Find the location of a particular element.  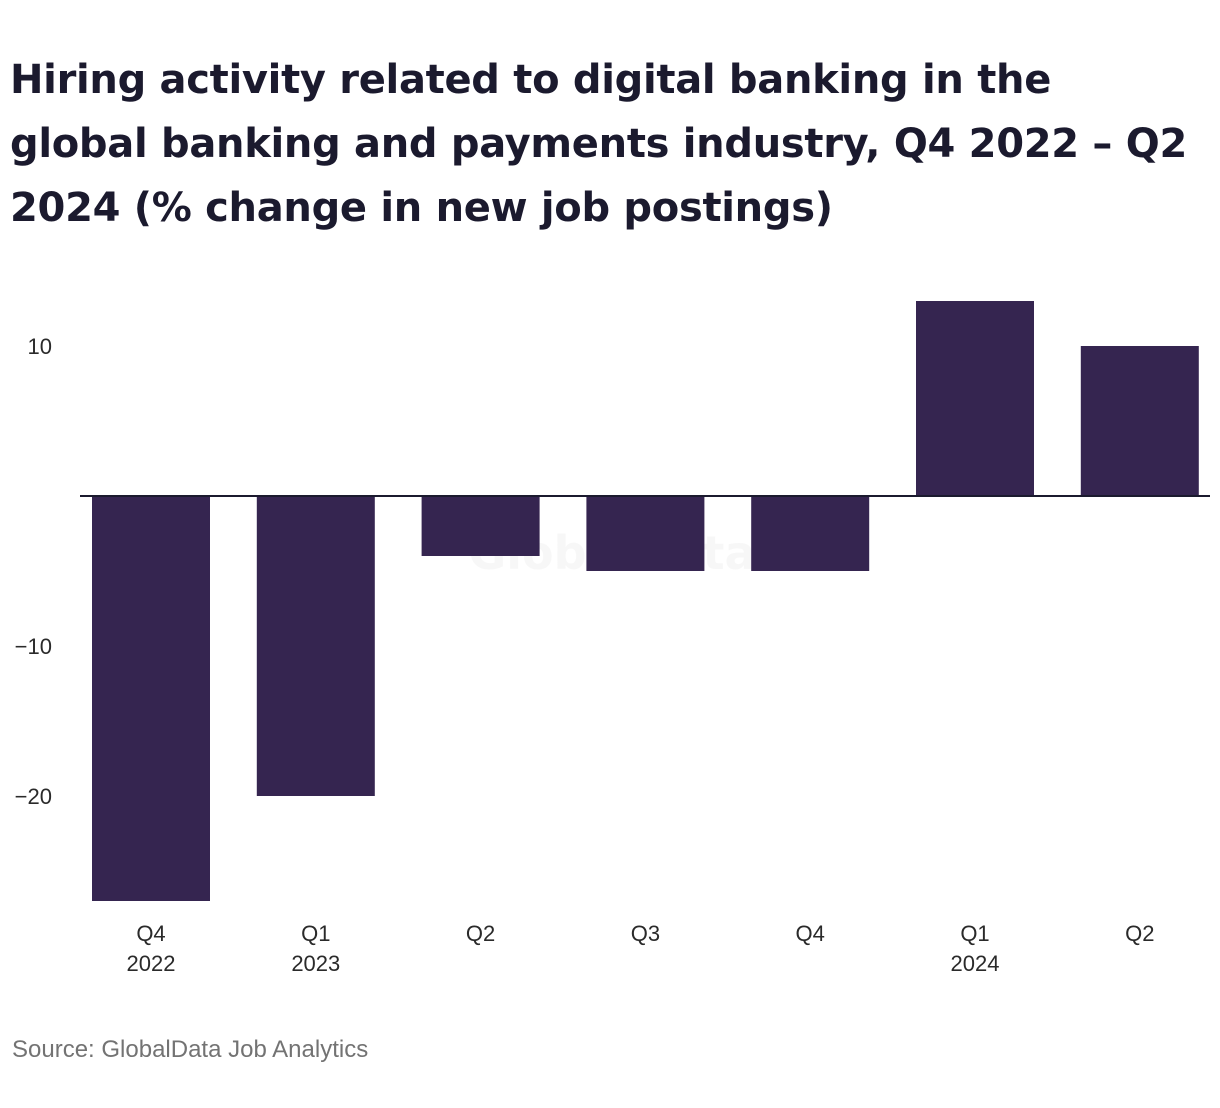

x-tick-label: Q3 is located at coordinates (645, 933).